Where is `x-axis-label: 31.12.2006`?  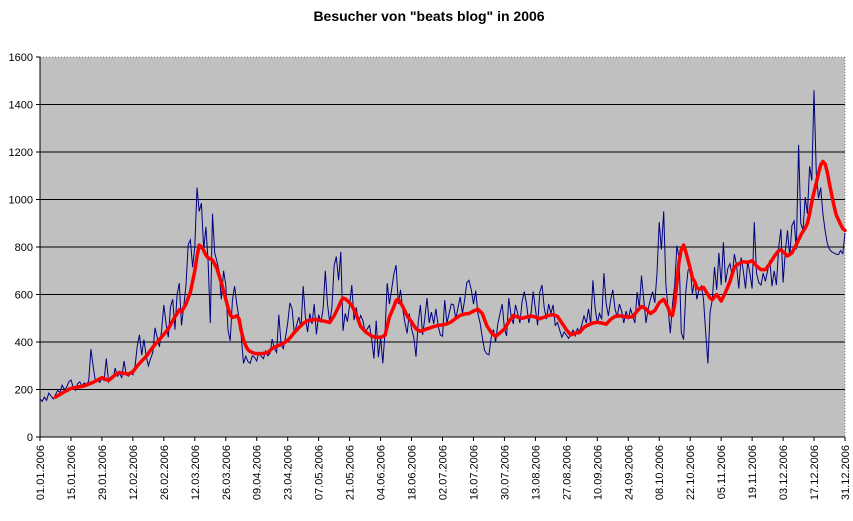 x-axis-label: 31.12.2006 is located at coordinates (846, 472).